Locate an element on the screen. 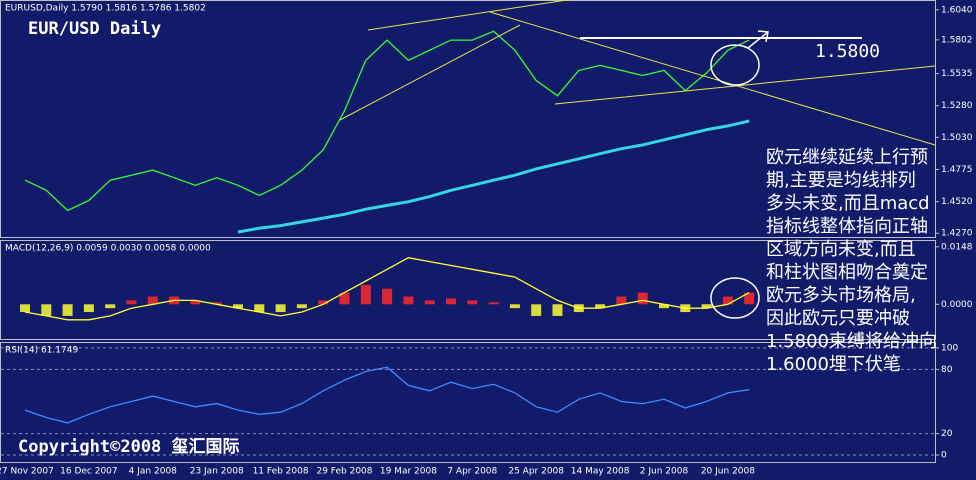 This screenshot has height=480, width=976. commentary-line: 因此欧元只要冲破 is located at coordinates (838, 318).